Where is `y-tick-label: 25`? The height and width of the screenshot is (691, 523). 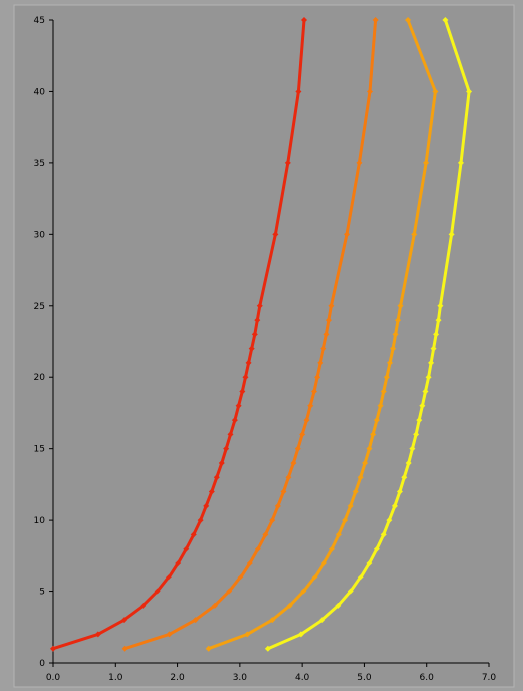
y-tick-label: 25 is located at coordinates (39, 307).